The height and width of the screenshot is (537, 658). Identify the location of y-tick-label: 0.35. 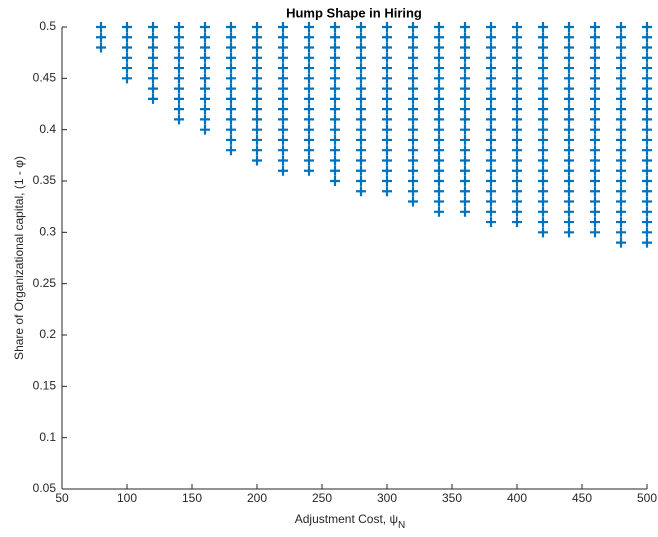
(45, 180).